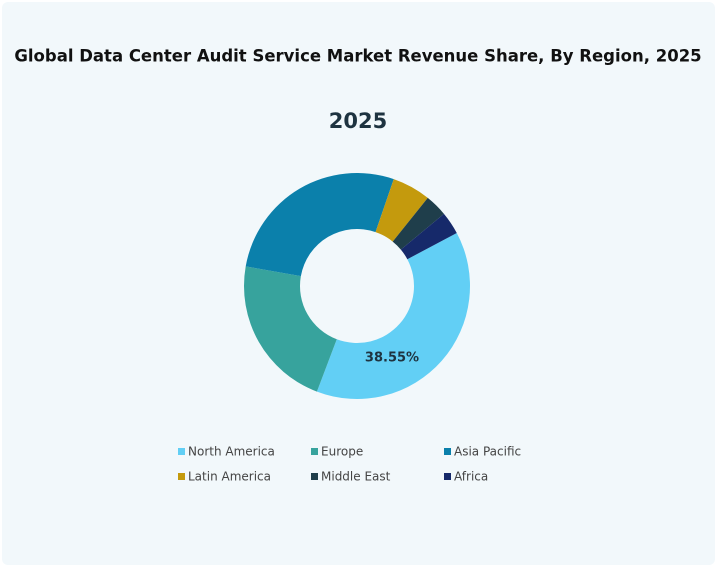  I want to click on data-label: 38.55%, so click(392, 358).